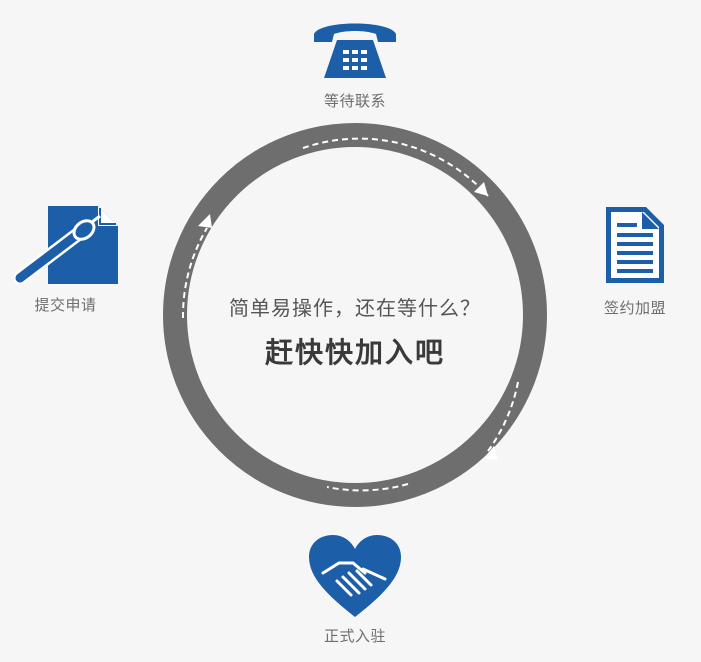 The image size is (701, 662). I want to click on step-label-official-entry: 正式入驻, so click(354, 636).